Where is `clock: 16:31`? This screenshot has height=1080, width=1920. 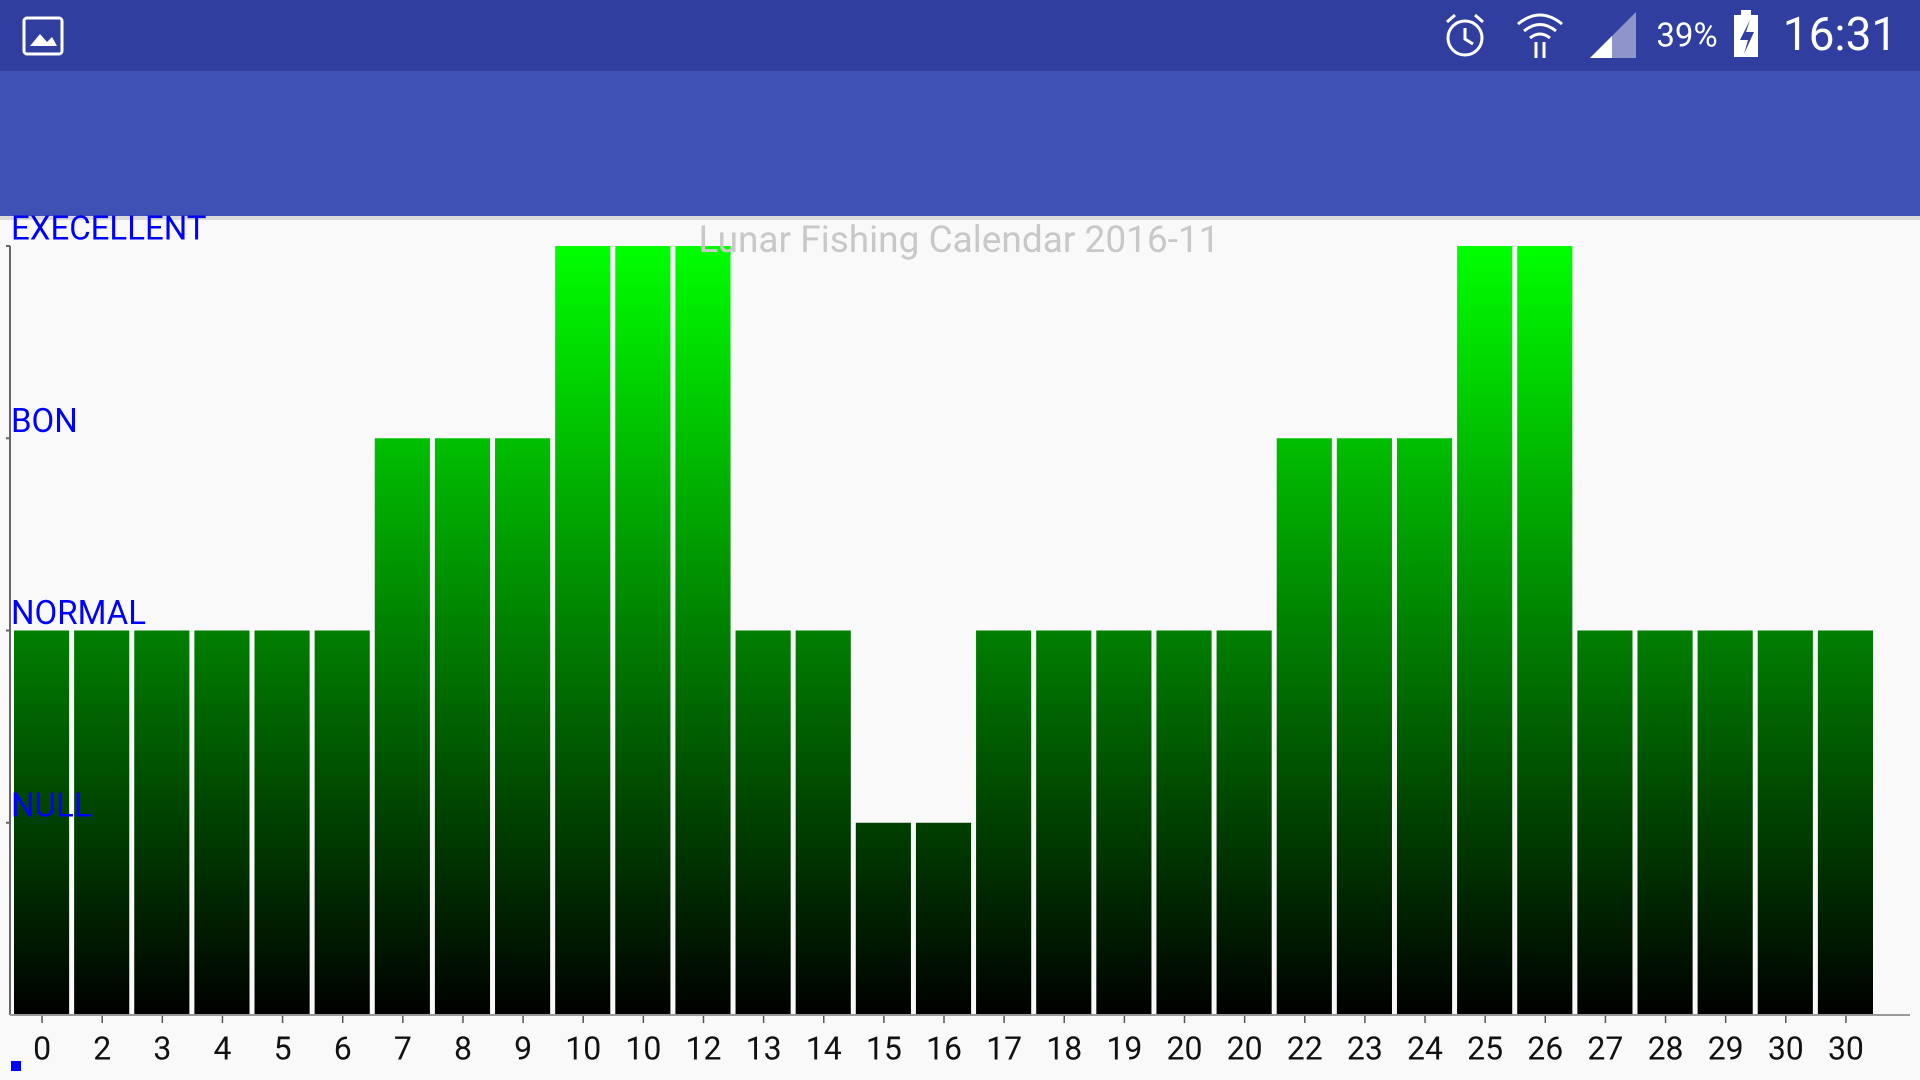 clock: 16:31 is located at coordinates (1840, 35).